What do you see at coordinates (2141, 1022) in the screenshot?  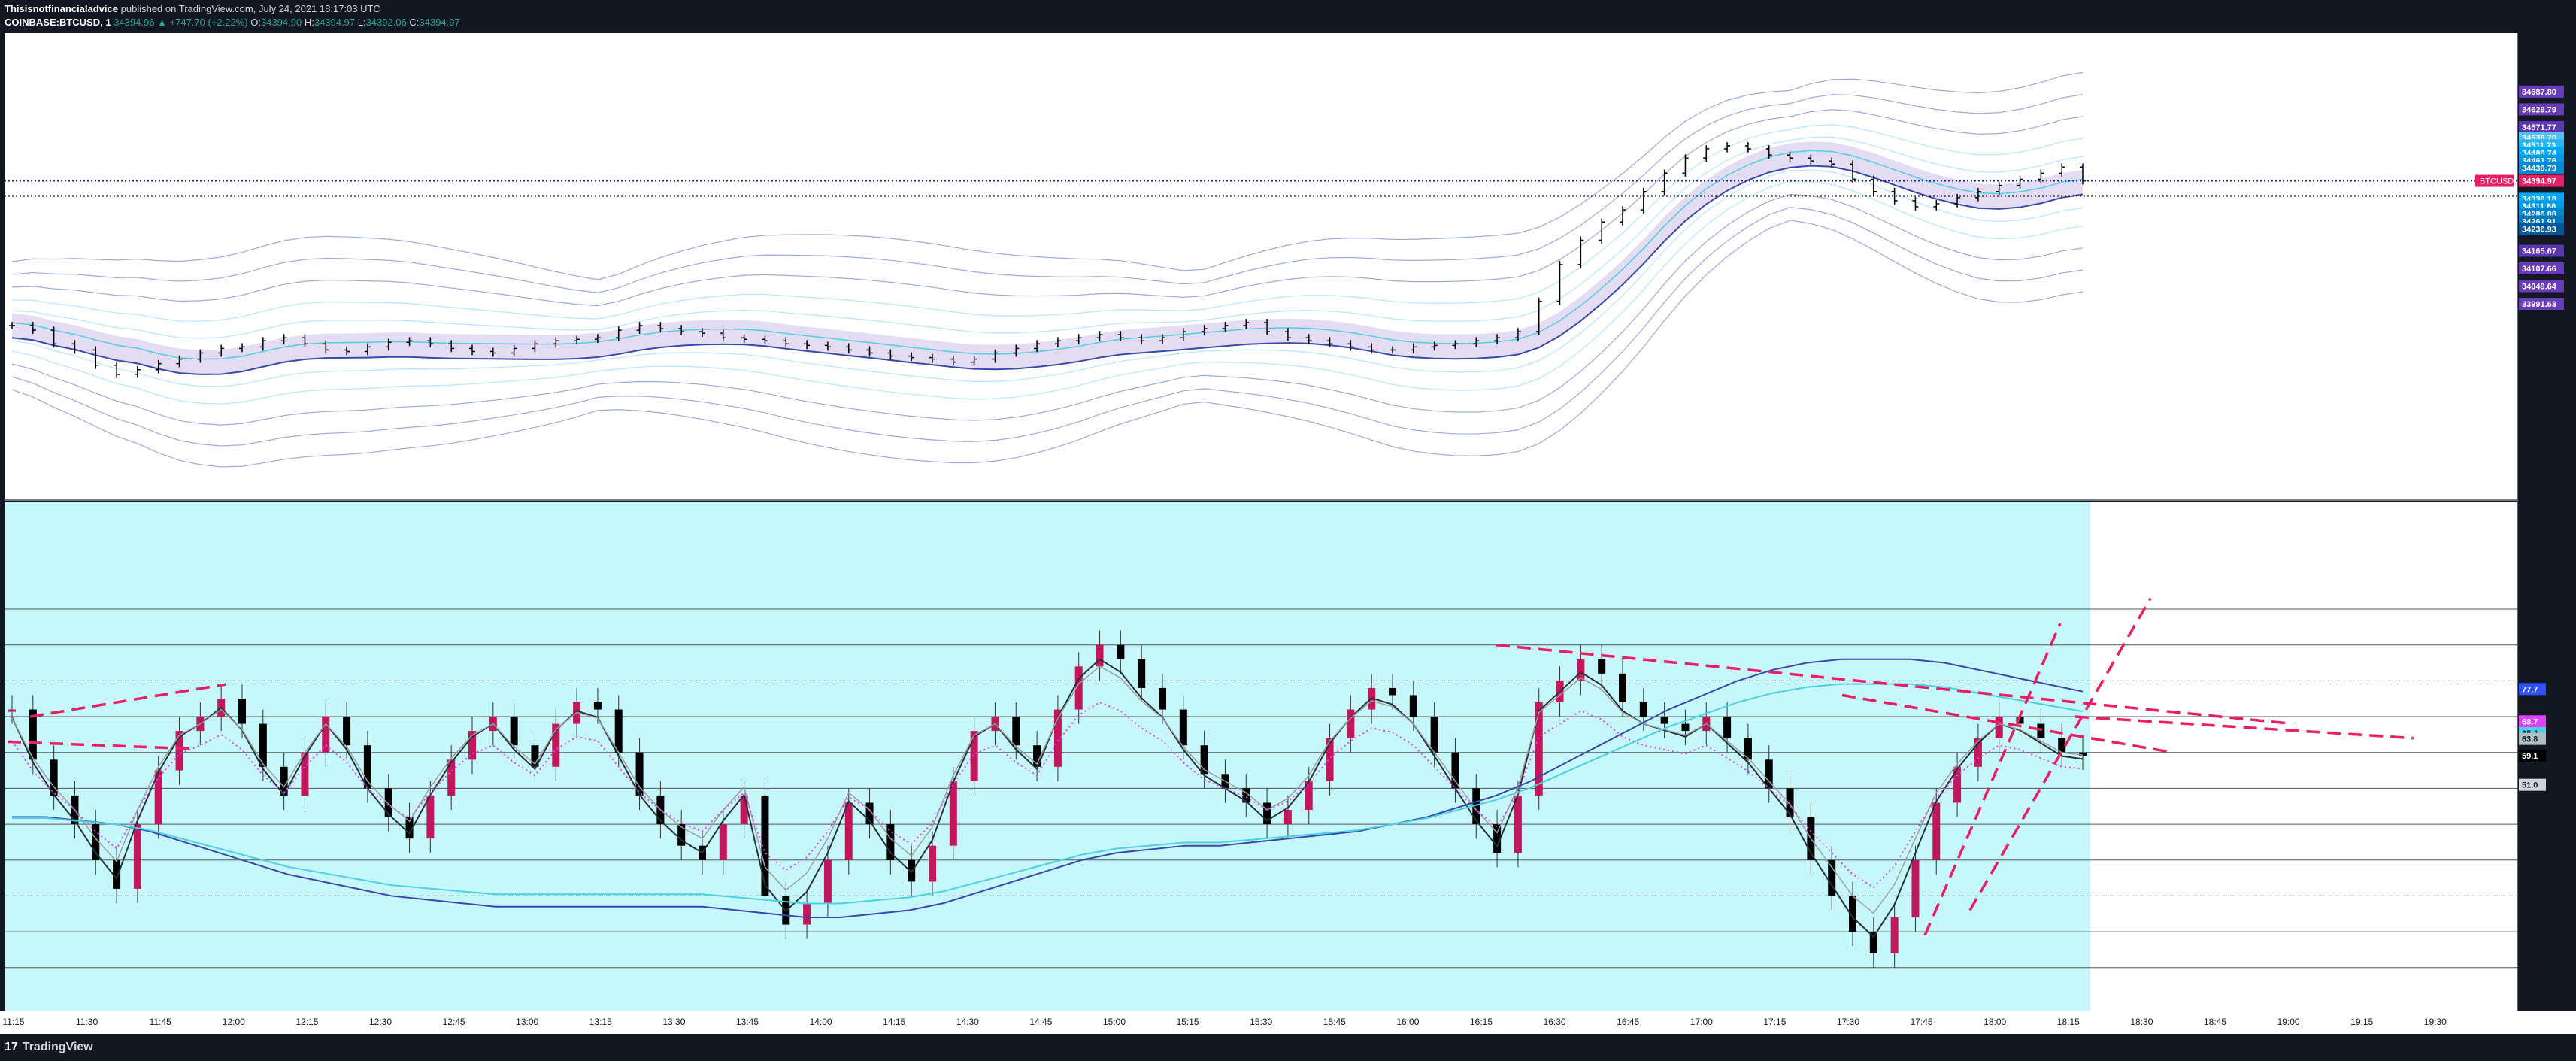 I see `time-tick-label: 18:30` at bounding box center [2141, 1022].